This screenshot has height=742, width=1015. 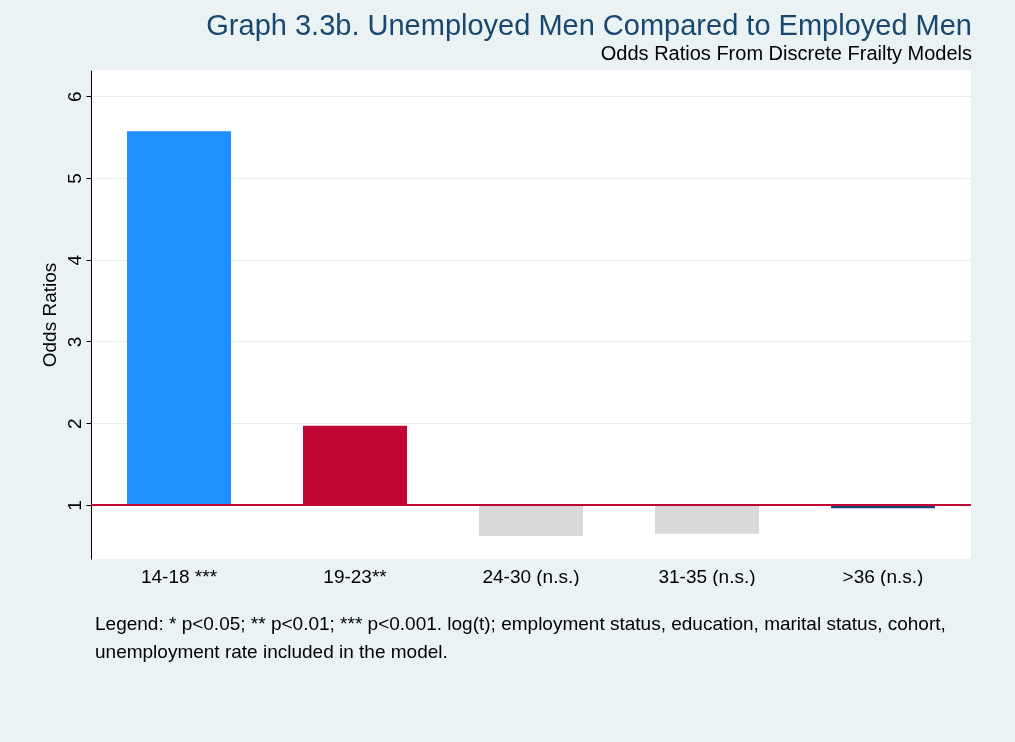 I want to click on x-tick-label: 24-30 (n.s.), so click(x=531, y=576).